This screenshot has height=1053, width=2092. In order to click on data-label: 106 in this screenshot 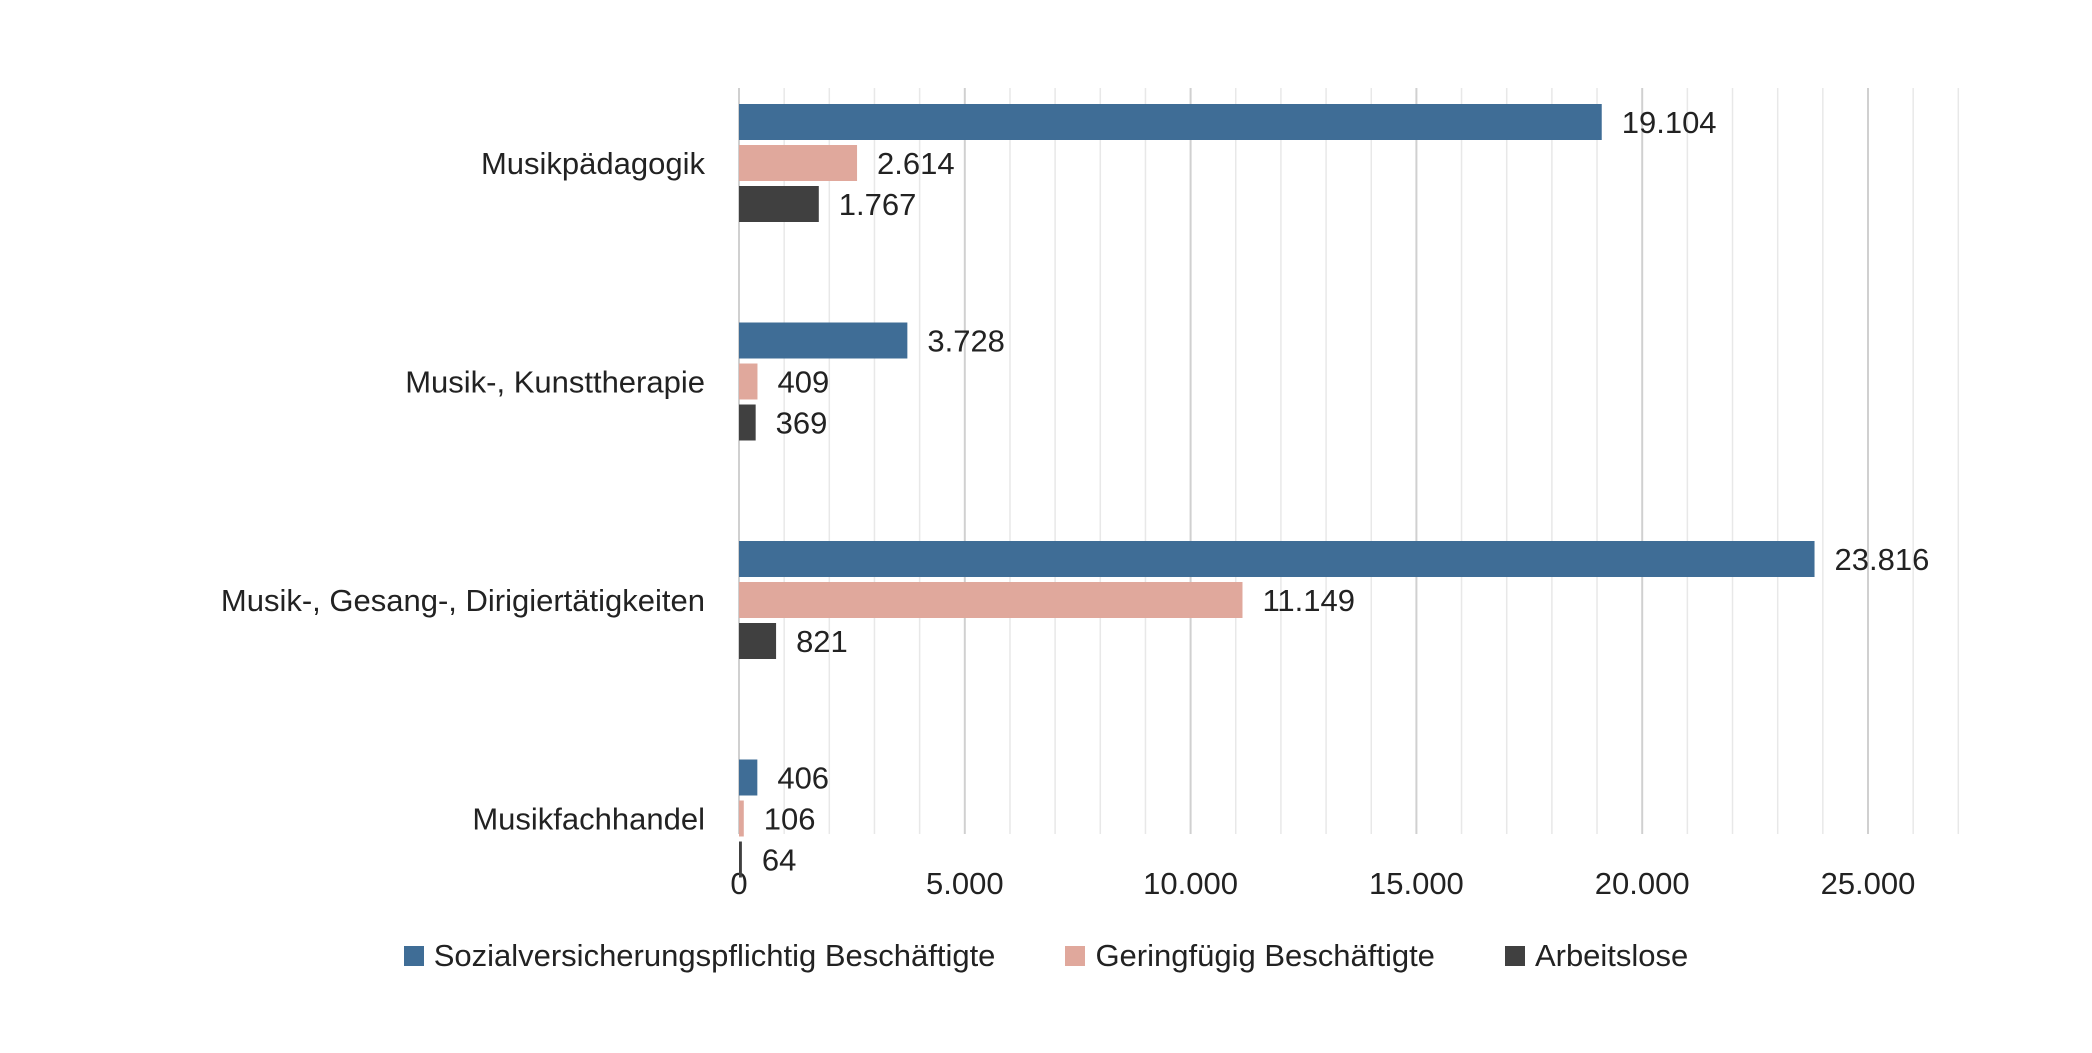, I will do `click(790, 819)`.